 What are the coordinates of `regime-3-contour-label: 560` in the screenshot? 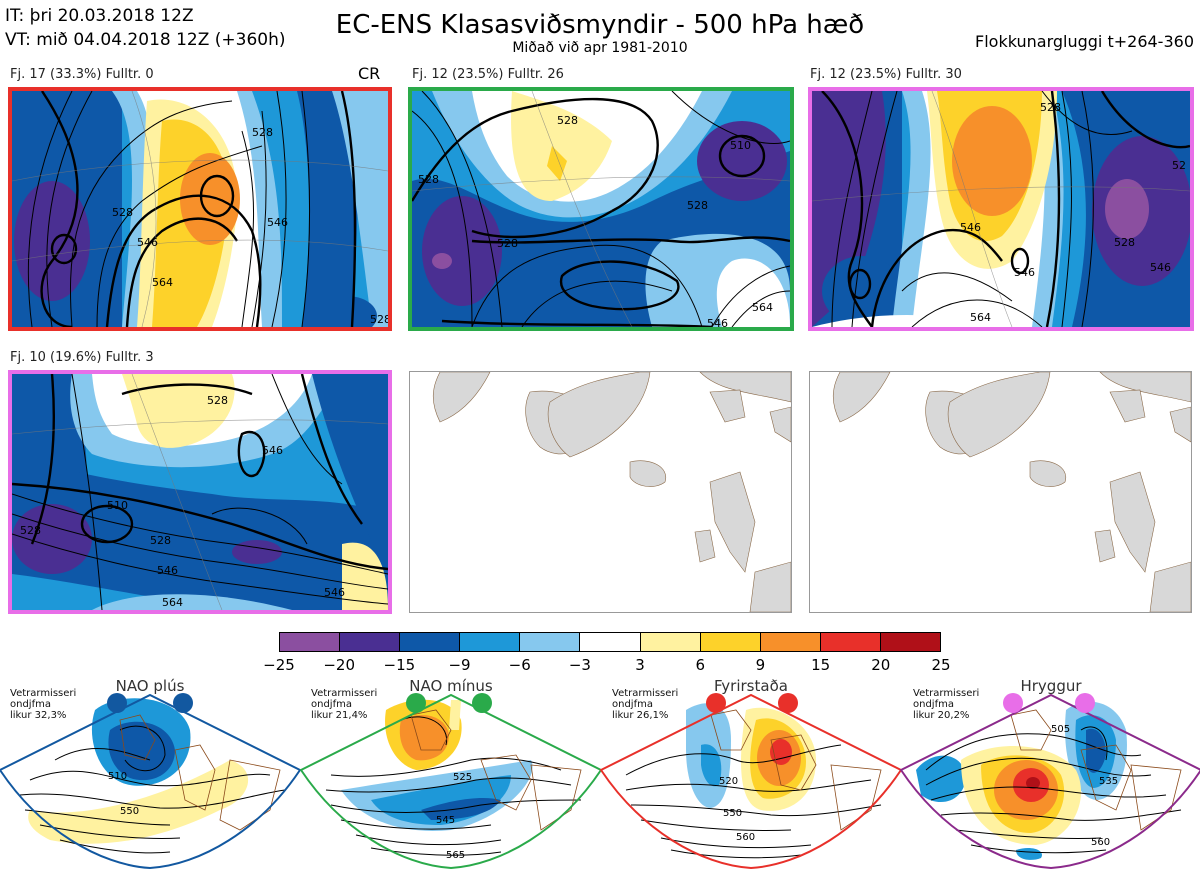 It's located at (745, 837).